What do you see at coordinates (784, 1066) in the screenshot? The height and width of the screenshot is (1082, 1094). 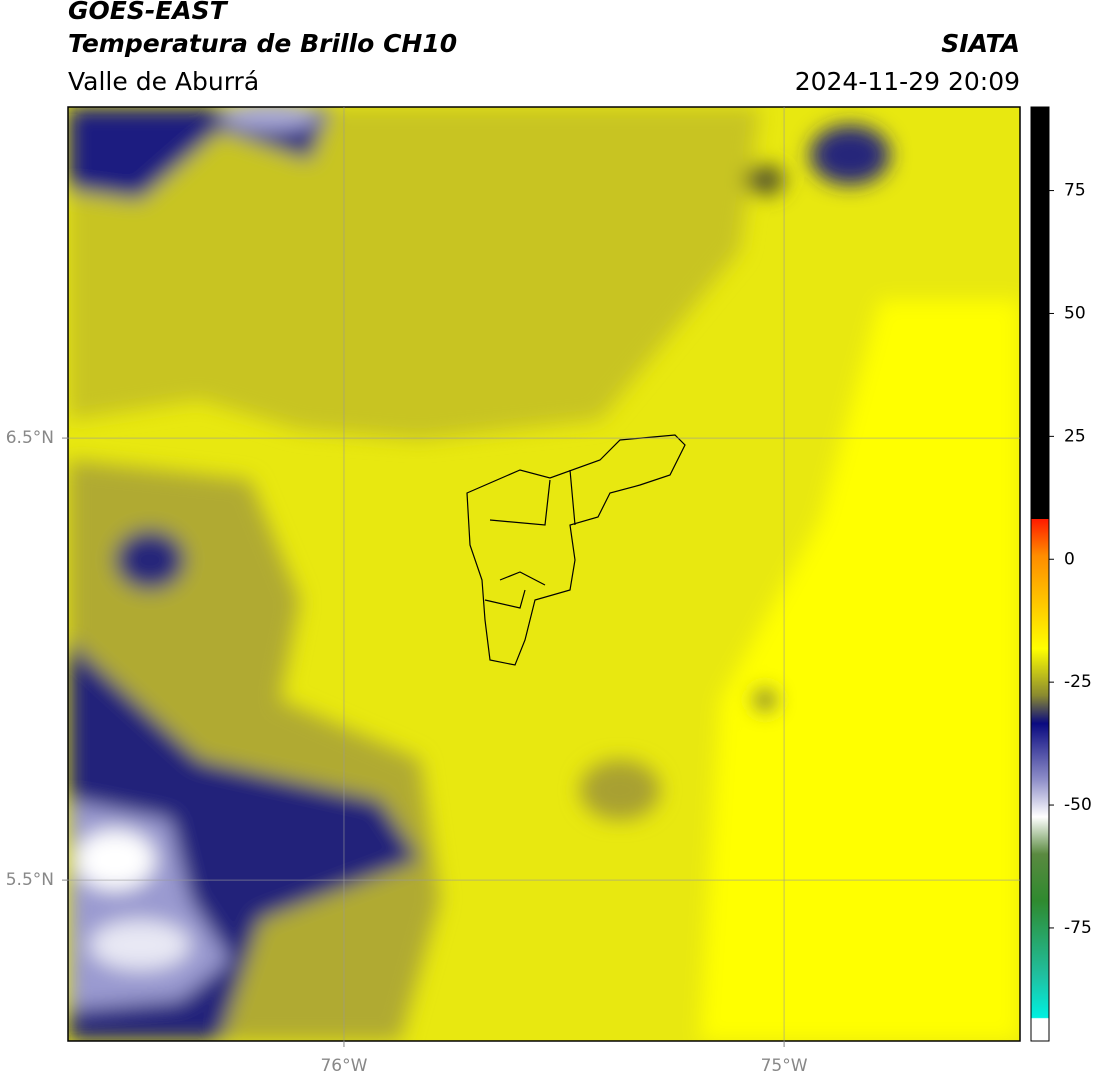 I see `lon-tick-label: 75°W` at bounding box center [784, 1066].